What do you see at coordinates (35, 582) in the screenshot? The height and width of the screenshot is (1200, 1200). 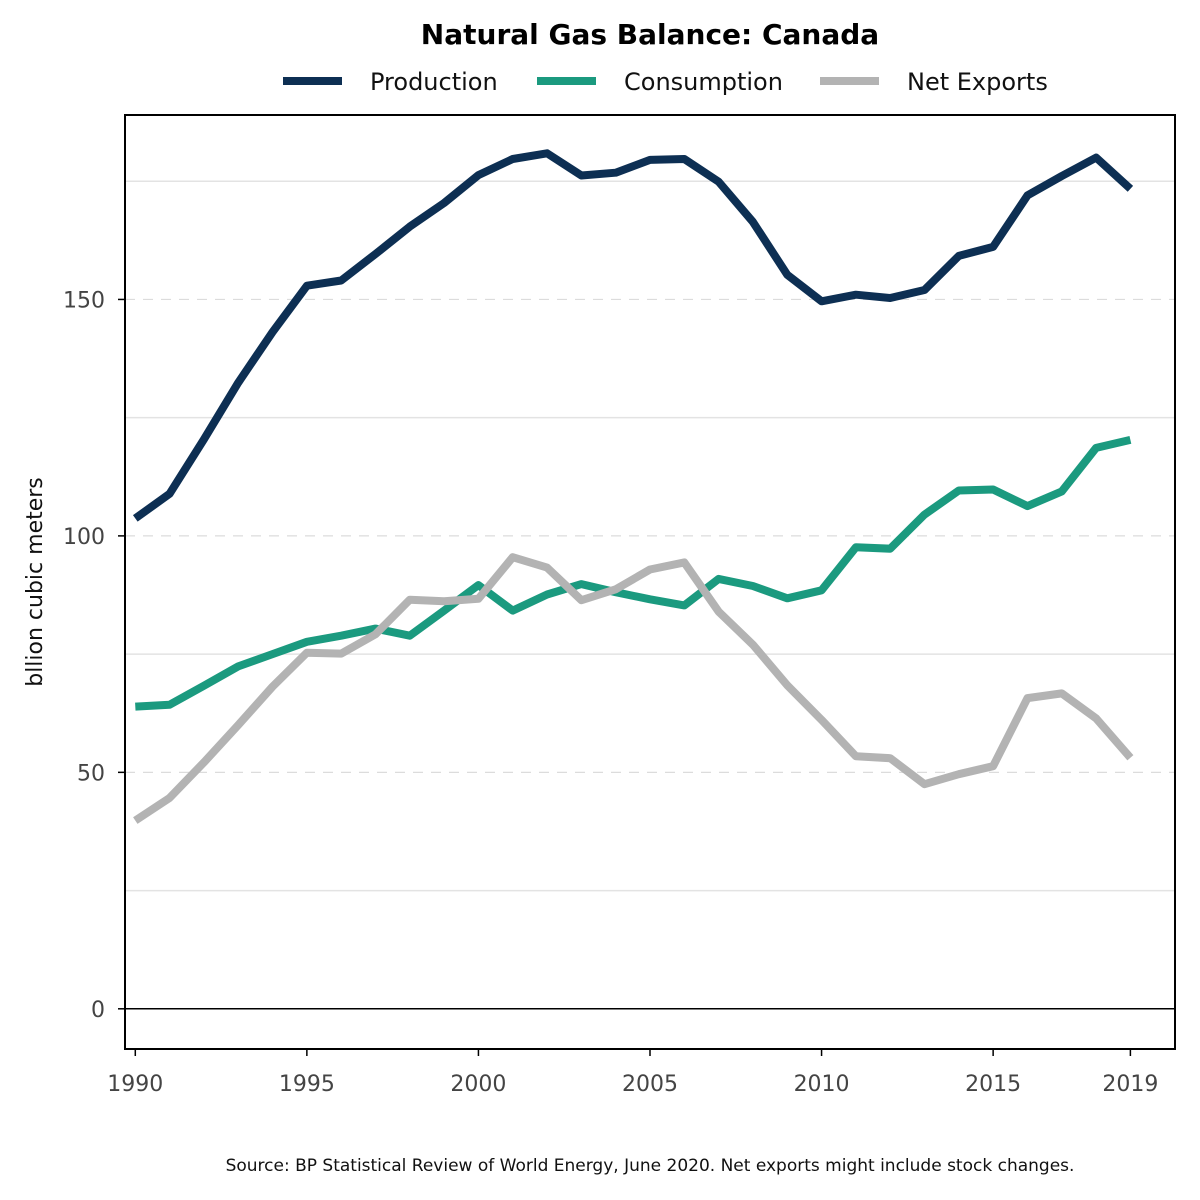 I see `y-axis-title: bllion cubic meters` at bounding box center [35, 582].